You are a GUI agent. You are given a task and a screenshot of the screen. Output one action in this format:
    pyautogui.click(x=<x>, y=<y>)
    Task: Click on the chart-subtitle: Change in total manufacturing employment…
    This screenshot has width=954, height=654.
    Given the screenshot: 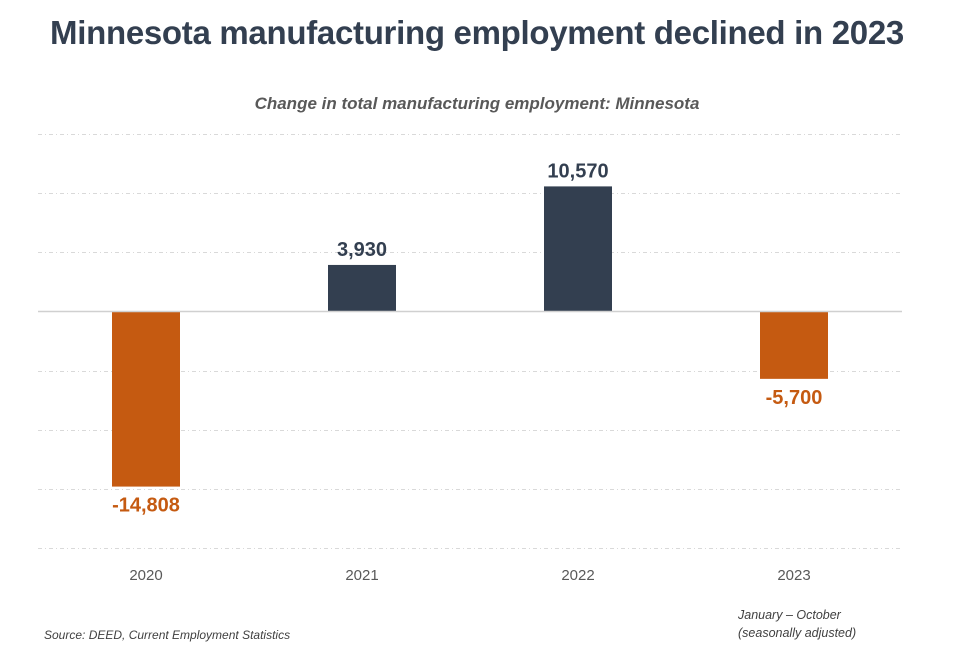 What is the action you would take?
    pyautogui.click(x=477, y=103)
    